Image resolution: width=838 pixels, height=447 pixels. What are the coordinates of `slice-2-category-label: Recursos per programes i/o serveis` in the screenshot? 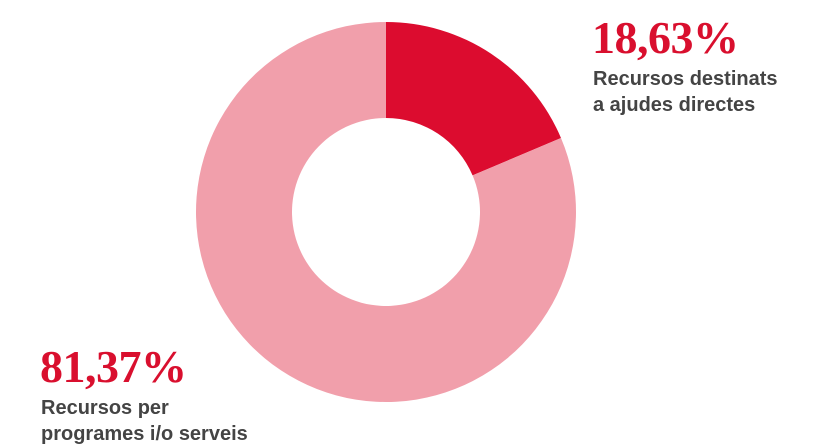 It's located at (144, 421).